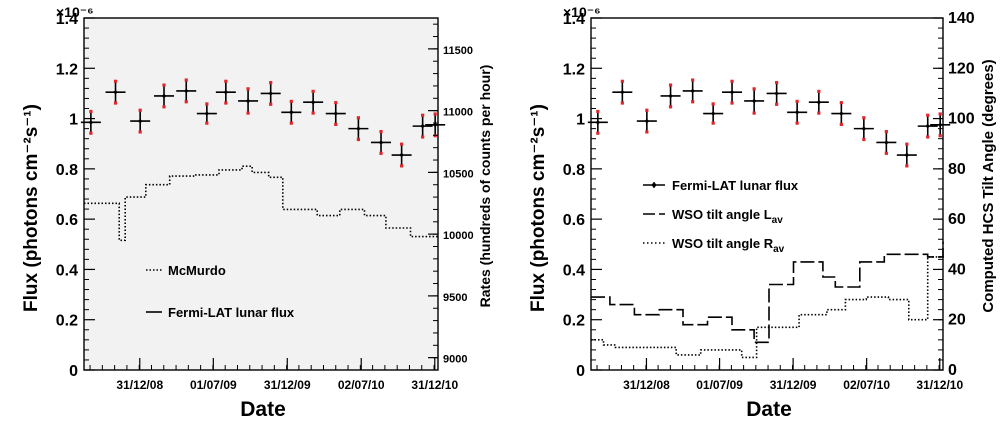 Image resolution: width=1001 pixels, height=424 pixels. I want to click on y-tick-label: 1, so click(580, 120).